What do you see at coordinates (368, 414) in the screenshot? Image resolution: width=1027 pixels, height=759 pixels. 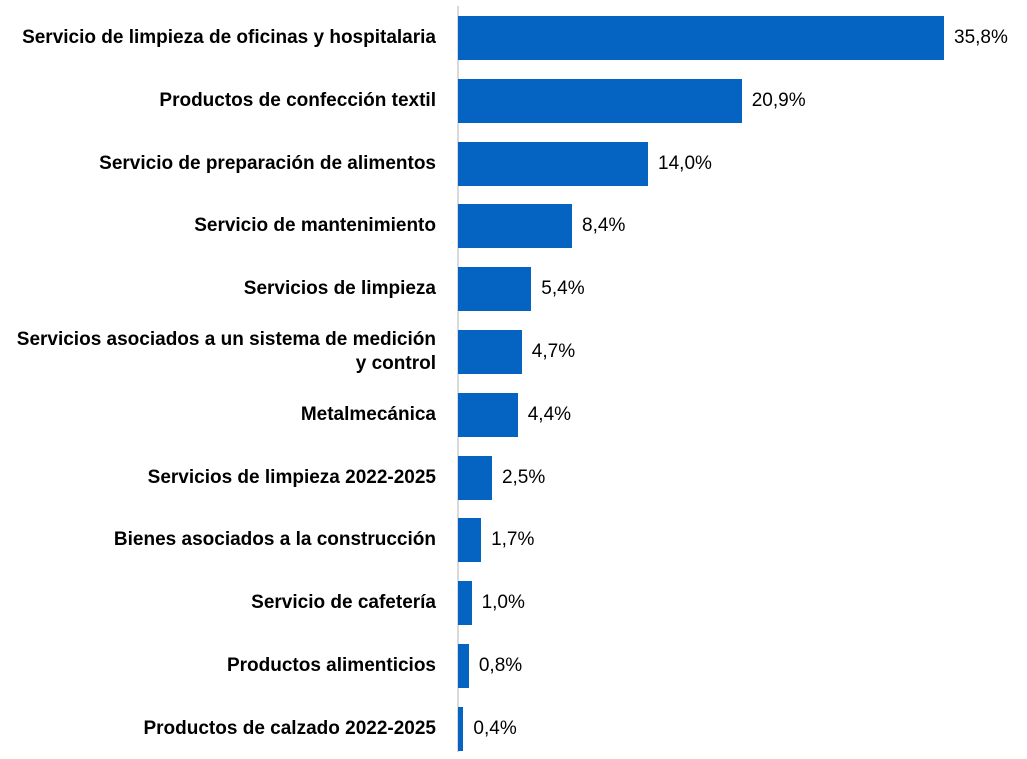 I see `category-label: Metalmecánica` at bounding box center [368, 414].